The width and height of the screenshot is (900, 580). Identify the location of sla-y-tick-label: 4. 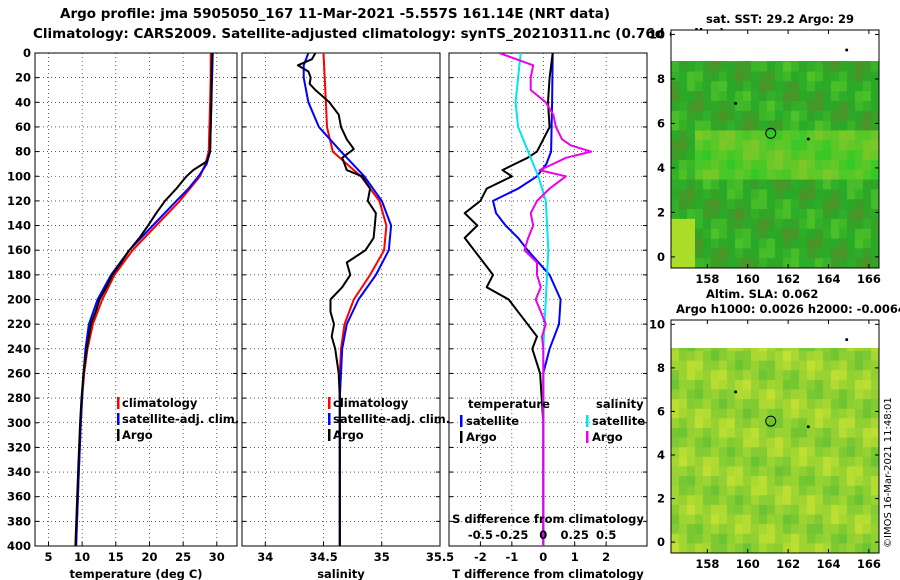
(661, 455).